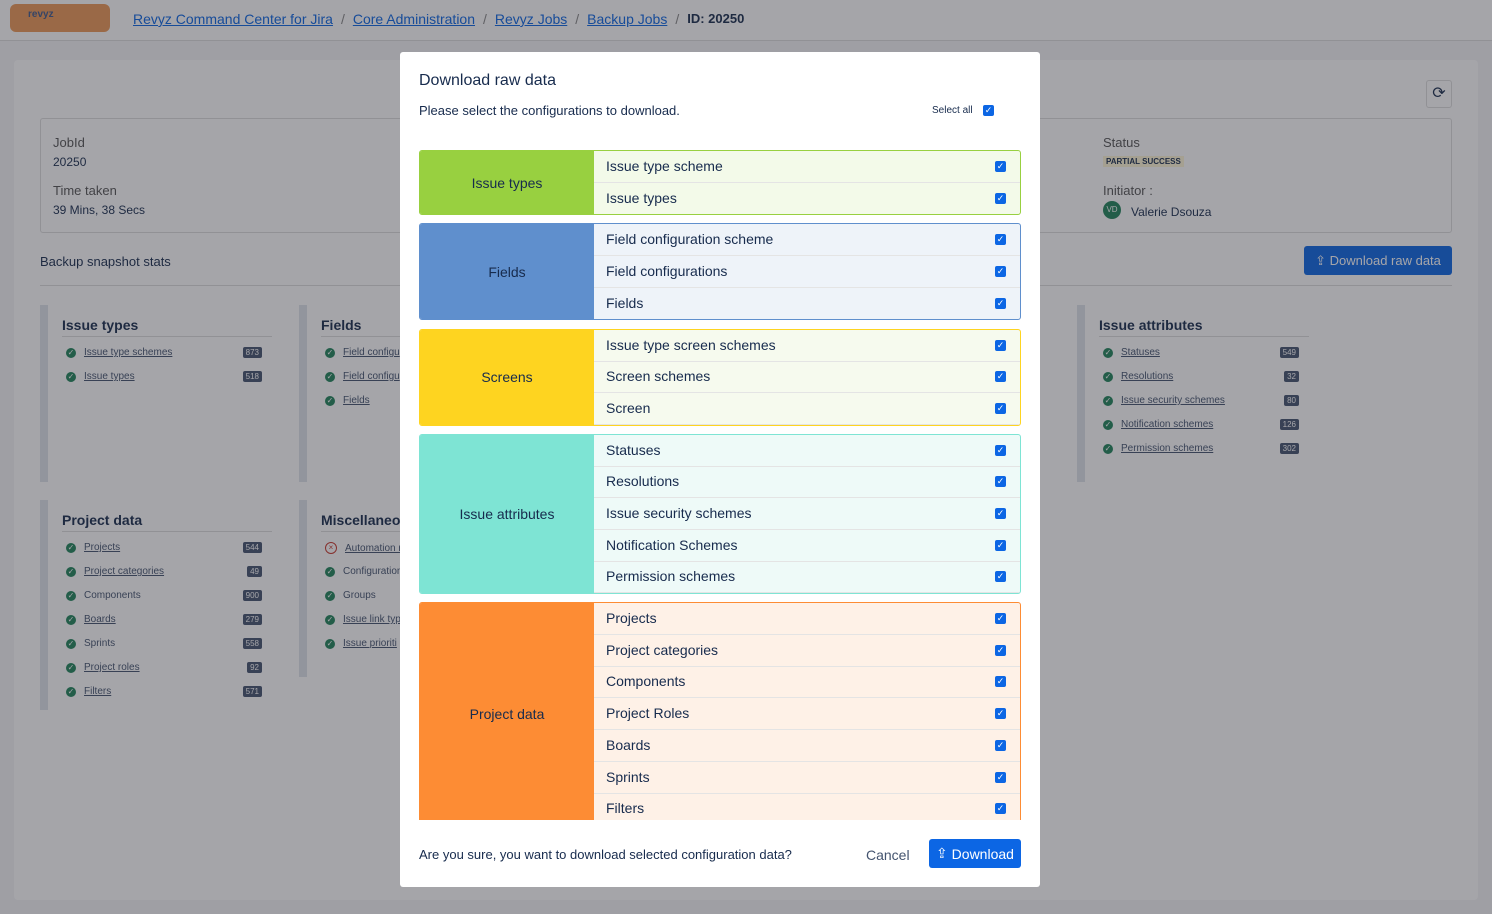 Image resolution: width=1492 pixels, height=914 pixels. Describe the element at coordinates (633, 449) in the screenshot. I see `item-label: Statuses` at that location.